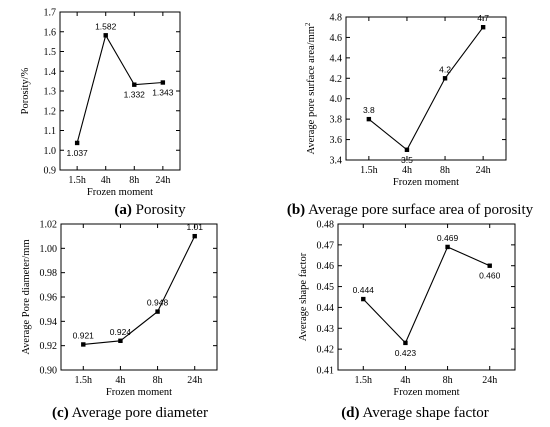  I want to click on y-tick-label: 1.6, so click(50, 32).